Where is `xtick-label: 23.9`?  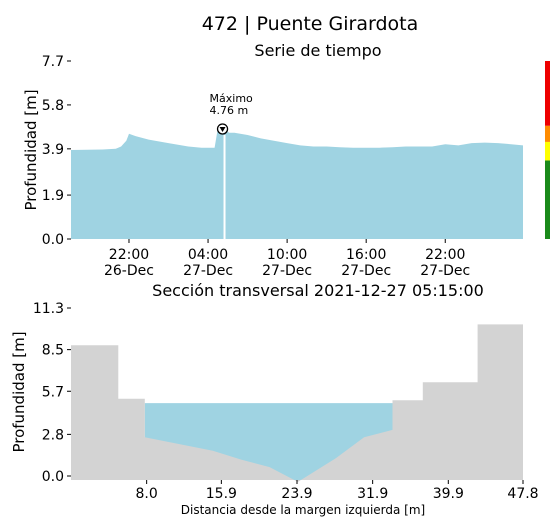 xtick-label: 23.9 is located at coordinates (296, 494).